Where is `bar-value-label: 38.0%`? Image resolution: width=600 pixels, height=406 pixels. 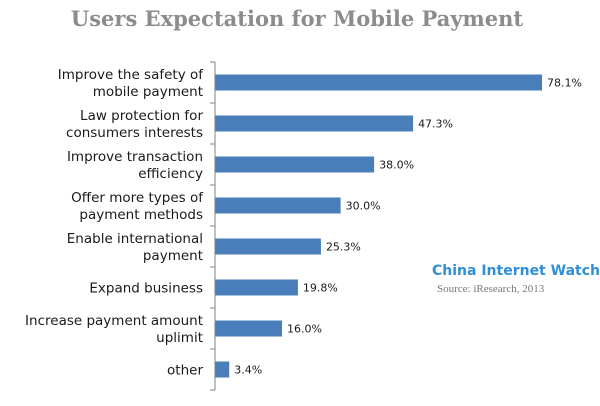
bar-value-label: 38.0% is located at coordinates (396, 165).